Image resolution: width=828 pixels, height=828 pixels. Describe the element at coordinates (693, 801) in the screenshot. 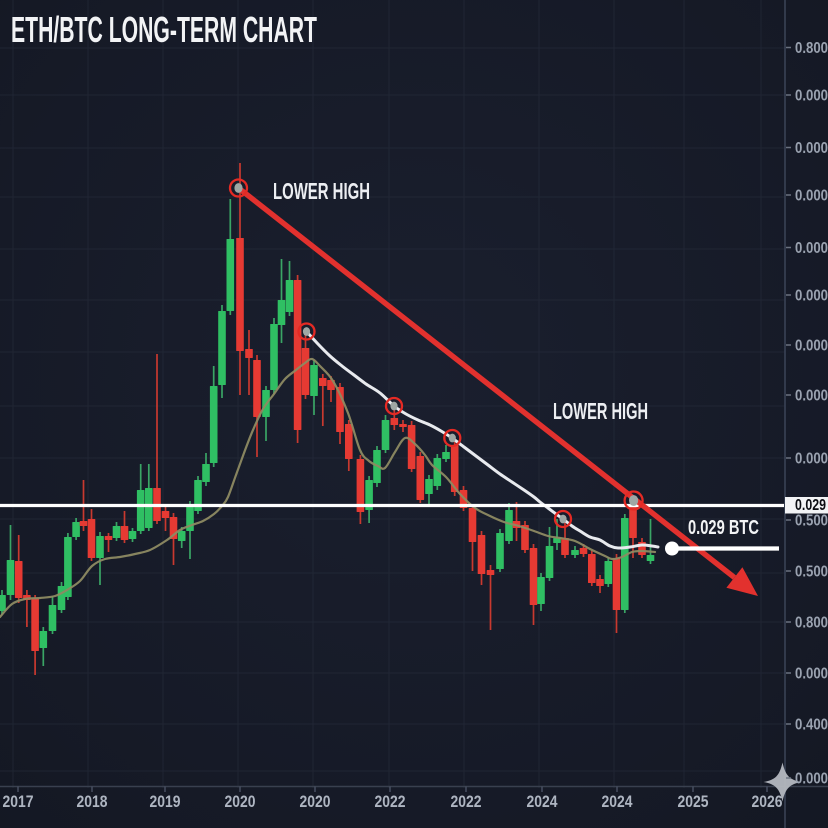

I see `svg-text: 2025` at that location.